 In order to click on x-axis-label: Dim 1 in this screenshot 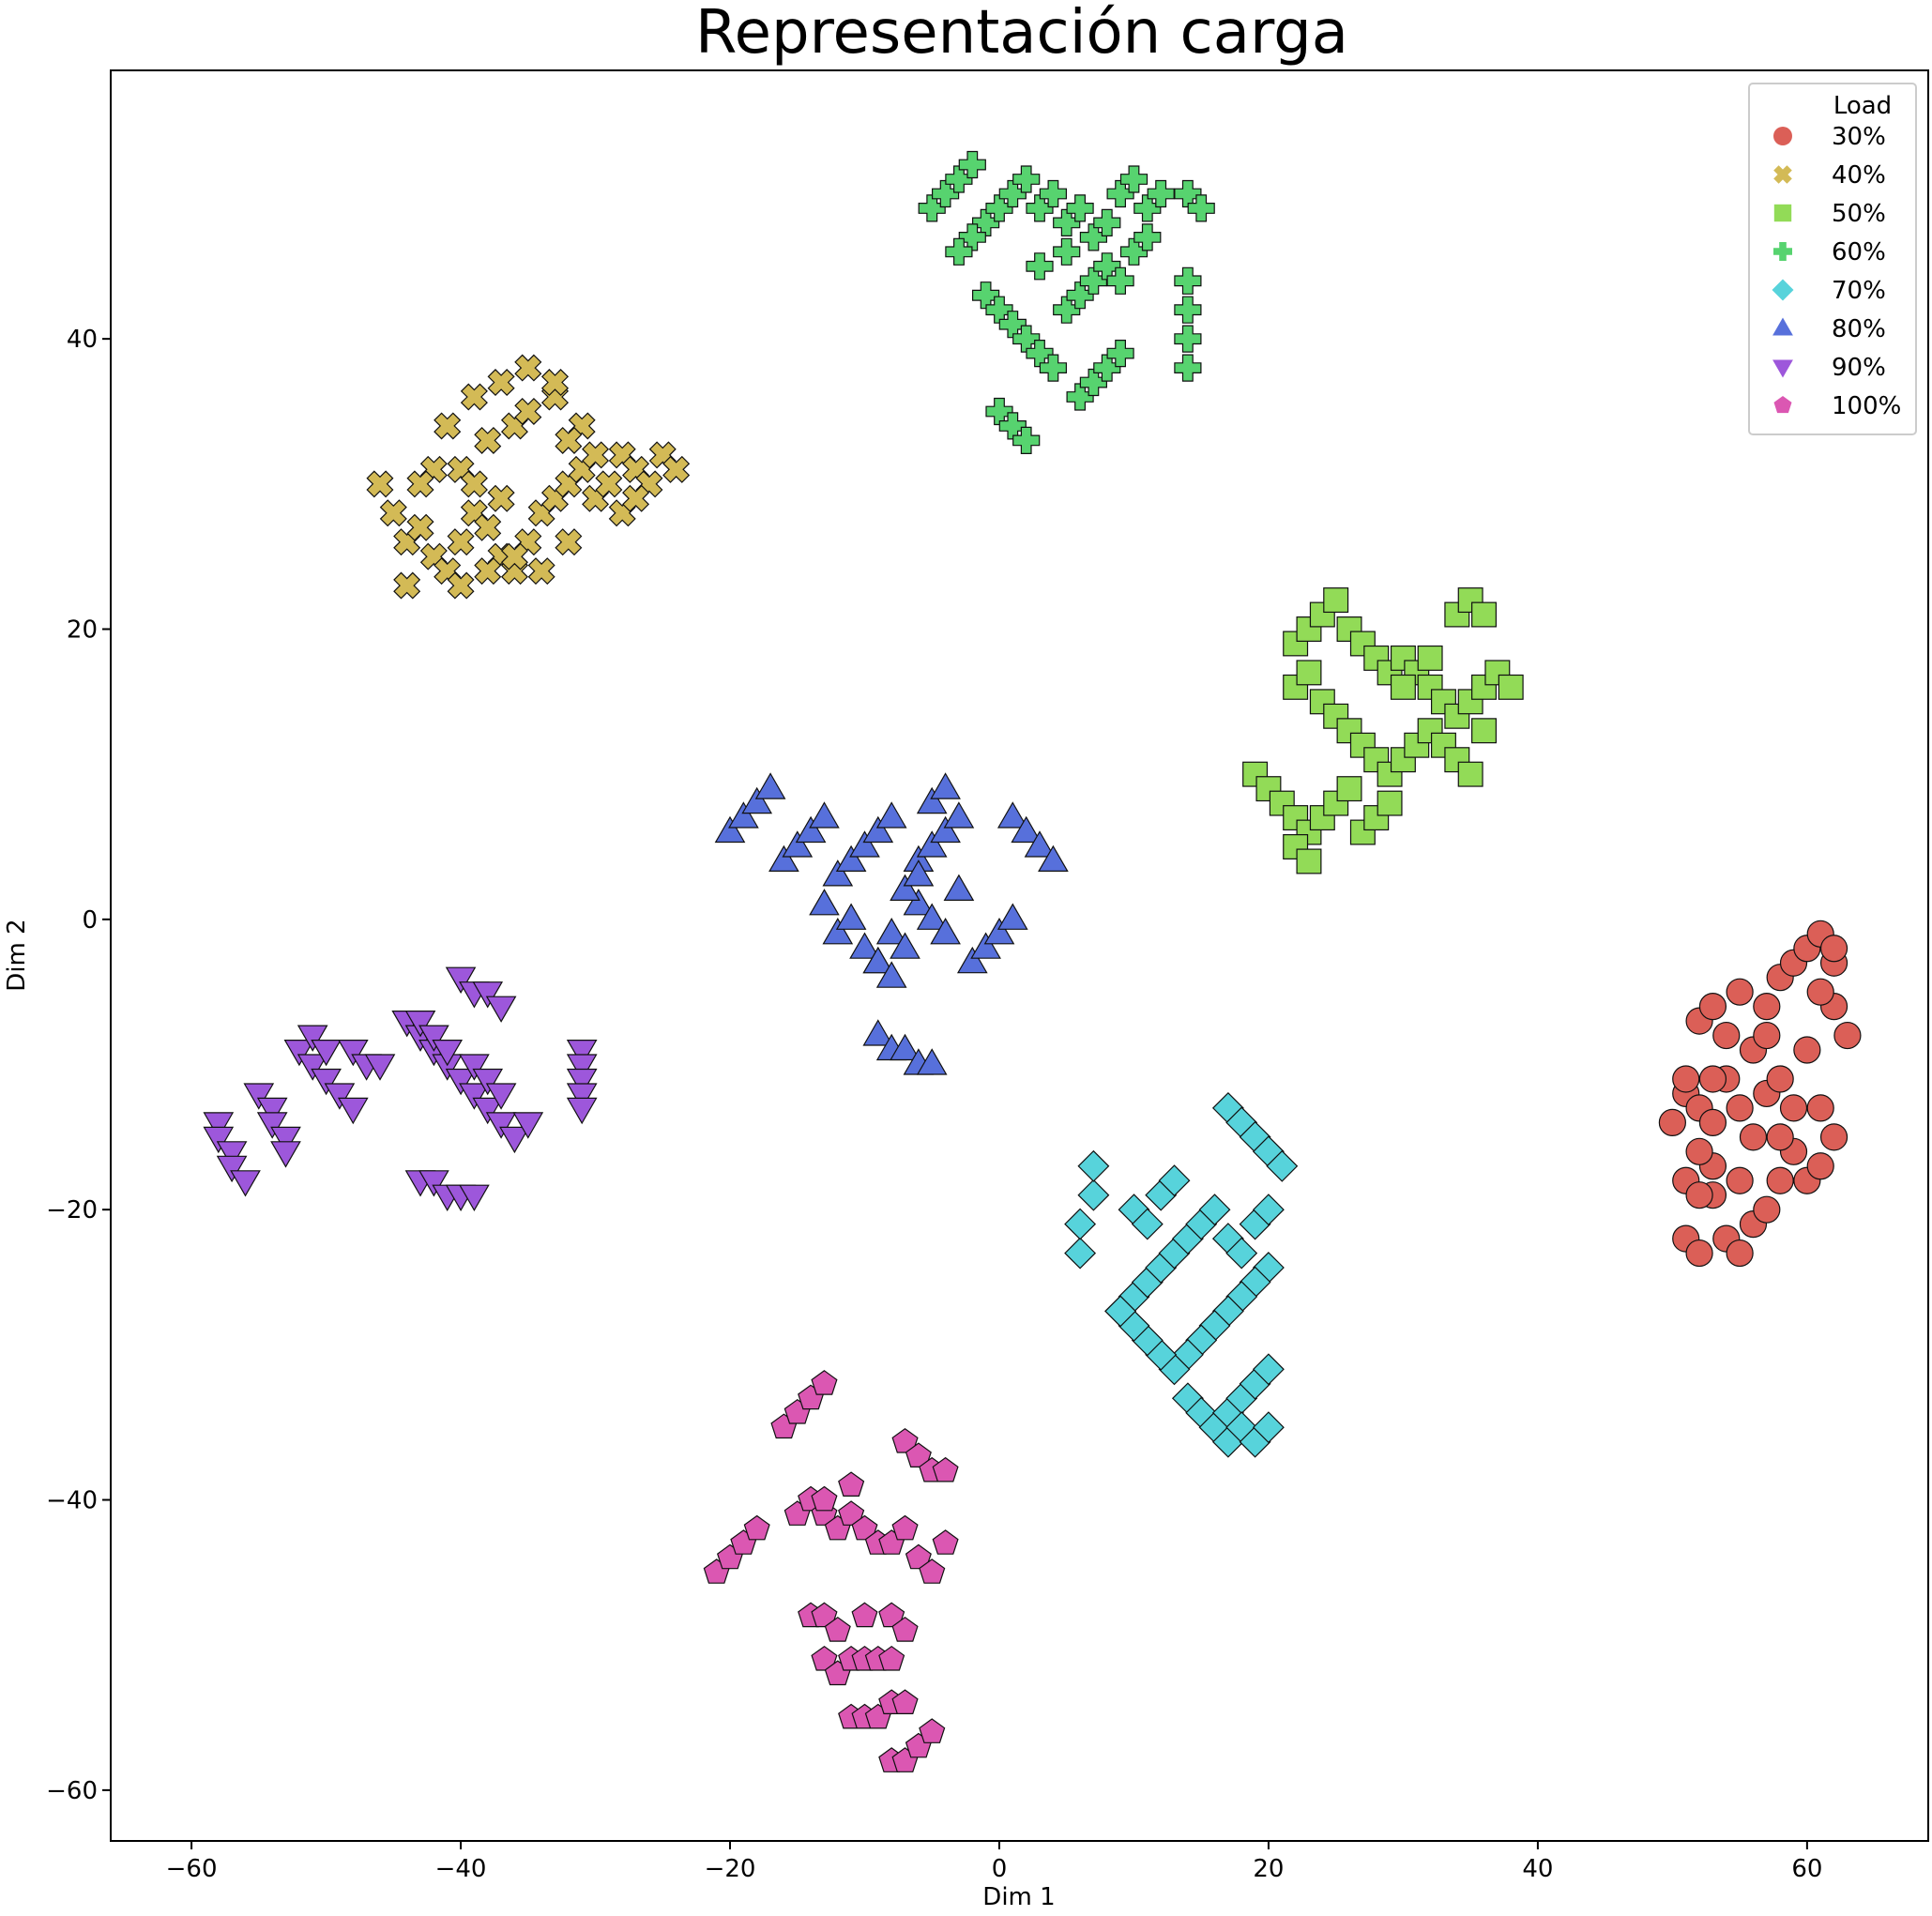, I will do `click(1018, 1897)`.